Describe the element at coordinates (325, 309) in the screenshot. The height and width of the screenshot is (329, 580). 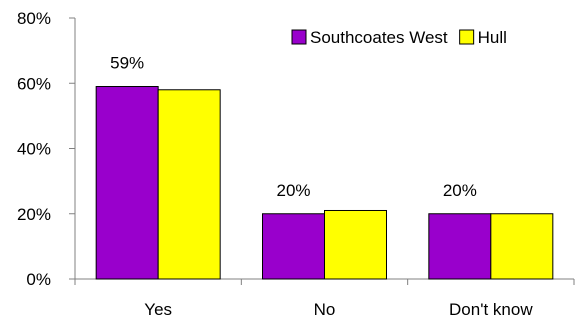
I see `x-category-label: No` at that location.